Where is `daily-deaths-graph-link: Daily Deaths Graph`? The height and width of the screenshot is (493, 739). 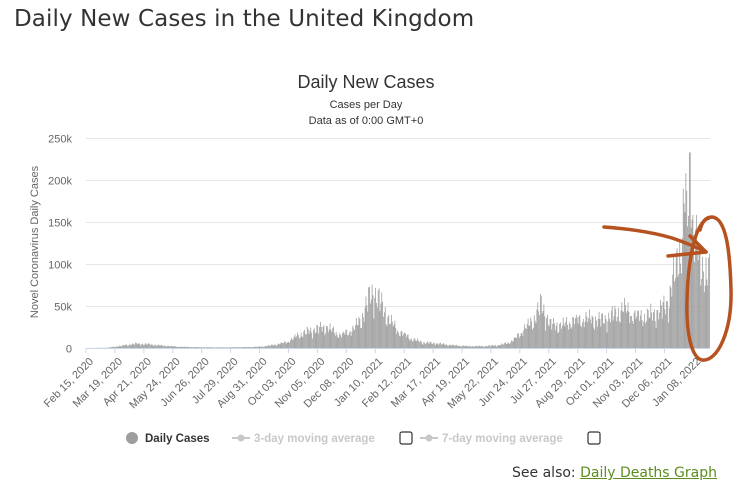
daily-deaths-graph-link: Daily Deaths Graph is located at coordinates (648, 473).